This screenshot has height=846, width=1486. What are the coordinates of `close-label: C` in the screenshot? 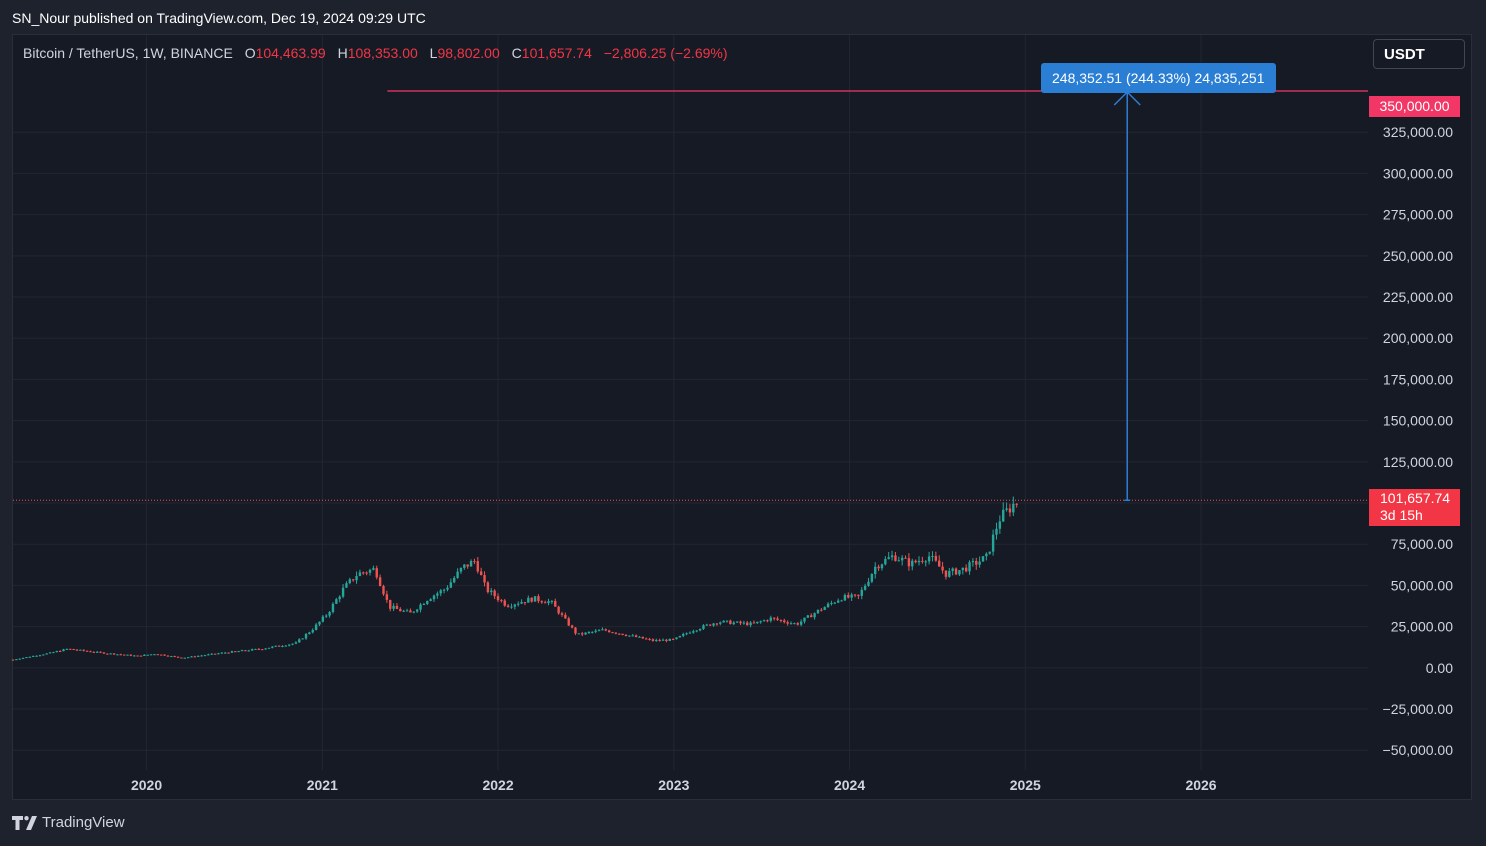 It's located at (516, 53).